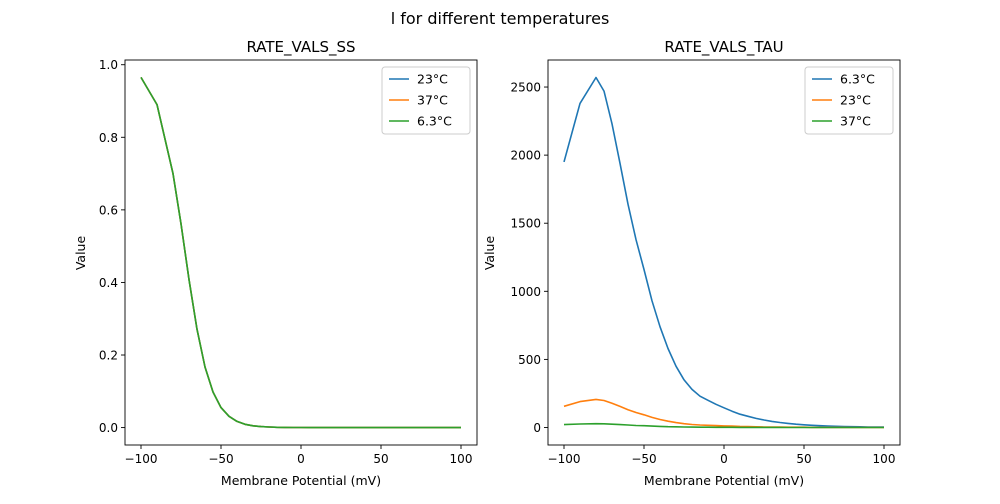 Image resolution: width=1000 pixels, height=504 pixels. What do you see at coordinates (525, 156) in the screenshot?
I see `y-tick-label: 2000` at bounding box center [525, 156].